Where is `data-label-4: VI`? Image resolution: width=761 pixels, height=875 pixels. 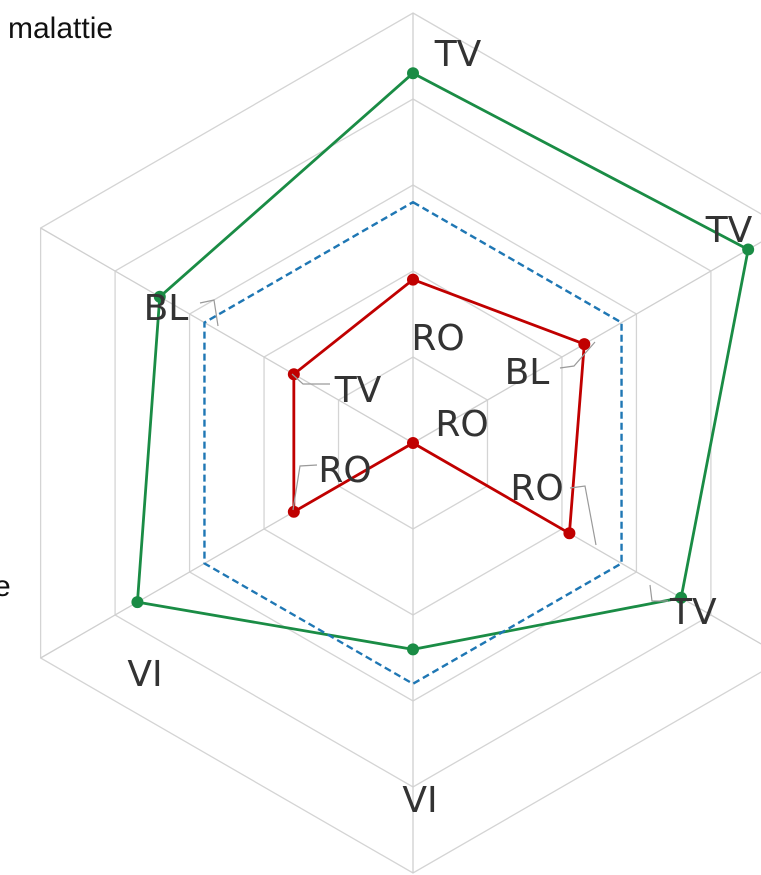 data-label-4: VI is located at coordinates (144, 674).